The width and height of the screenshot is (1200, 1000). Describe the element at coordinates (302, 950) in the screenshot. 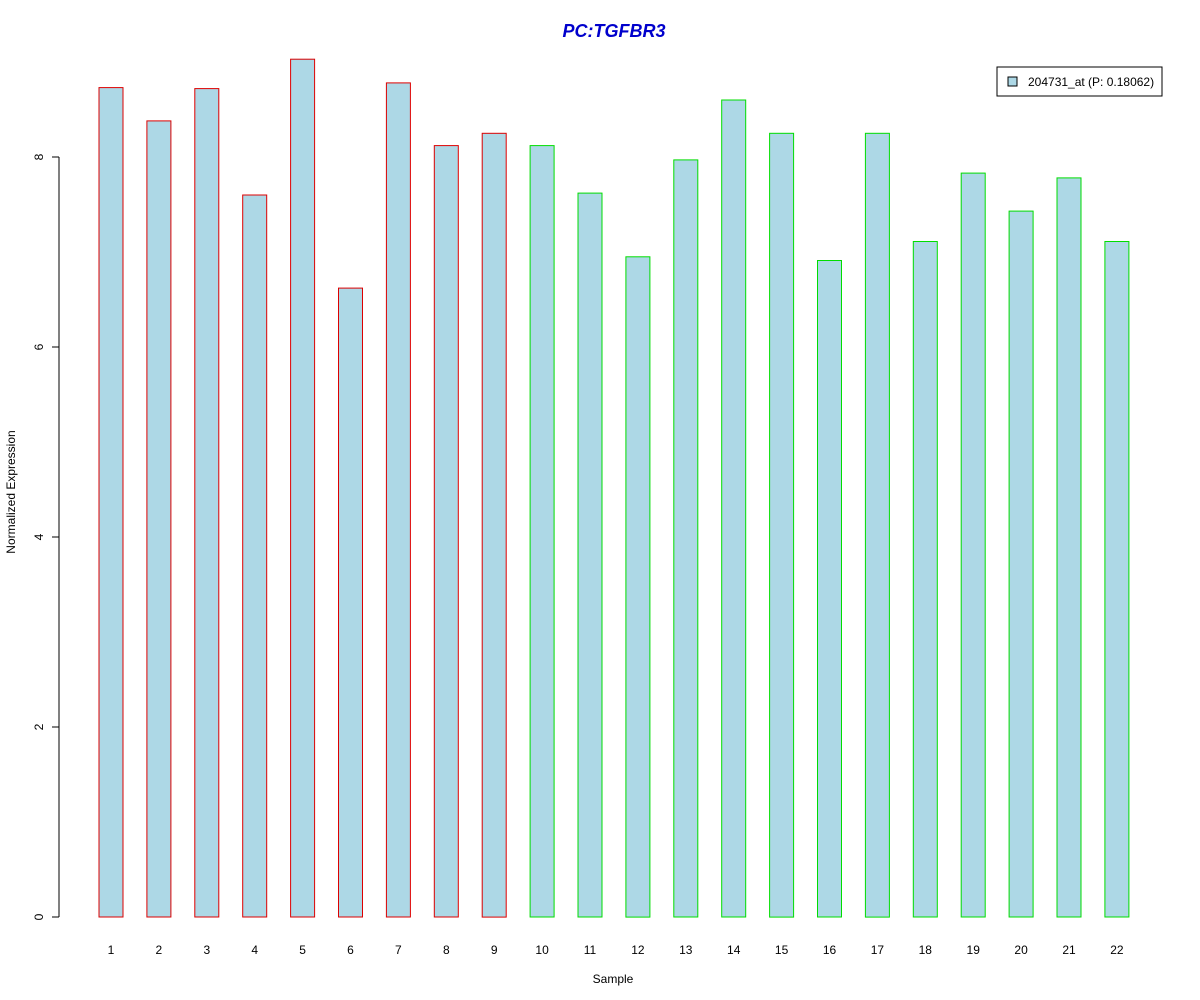

I see `x-tick-label: 5` at that location.